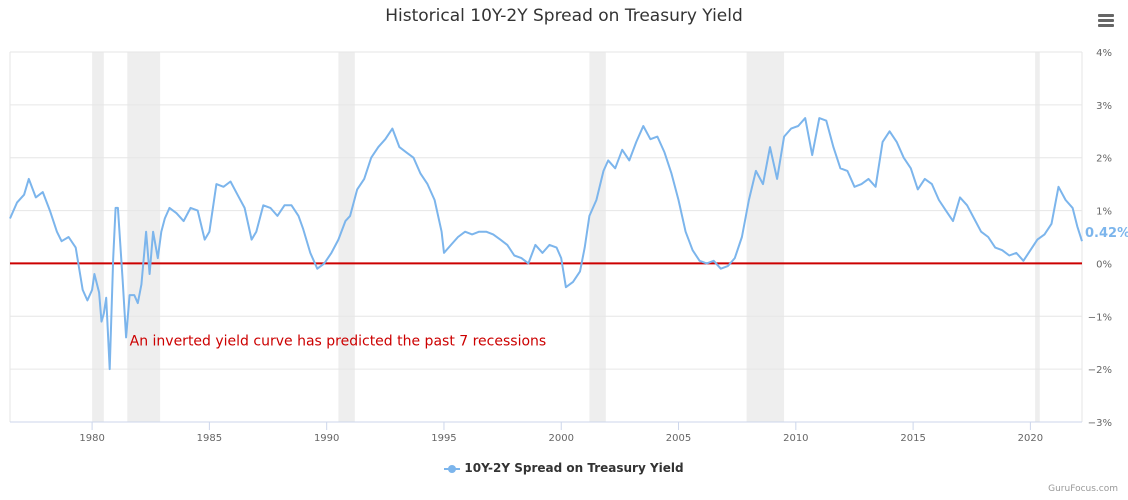 This screenshot has width=1128, height=500. I want to click on x-tick-label: 2015, so click(912, 438).